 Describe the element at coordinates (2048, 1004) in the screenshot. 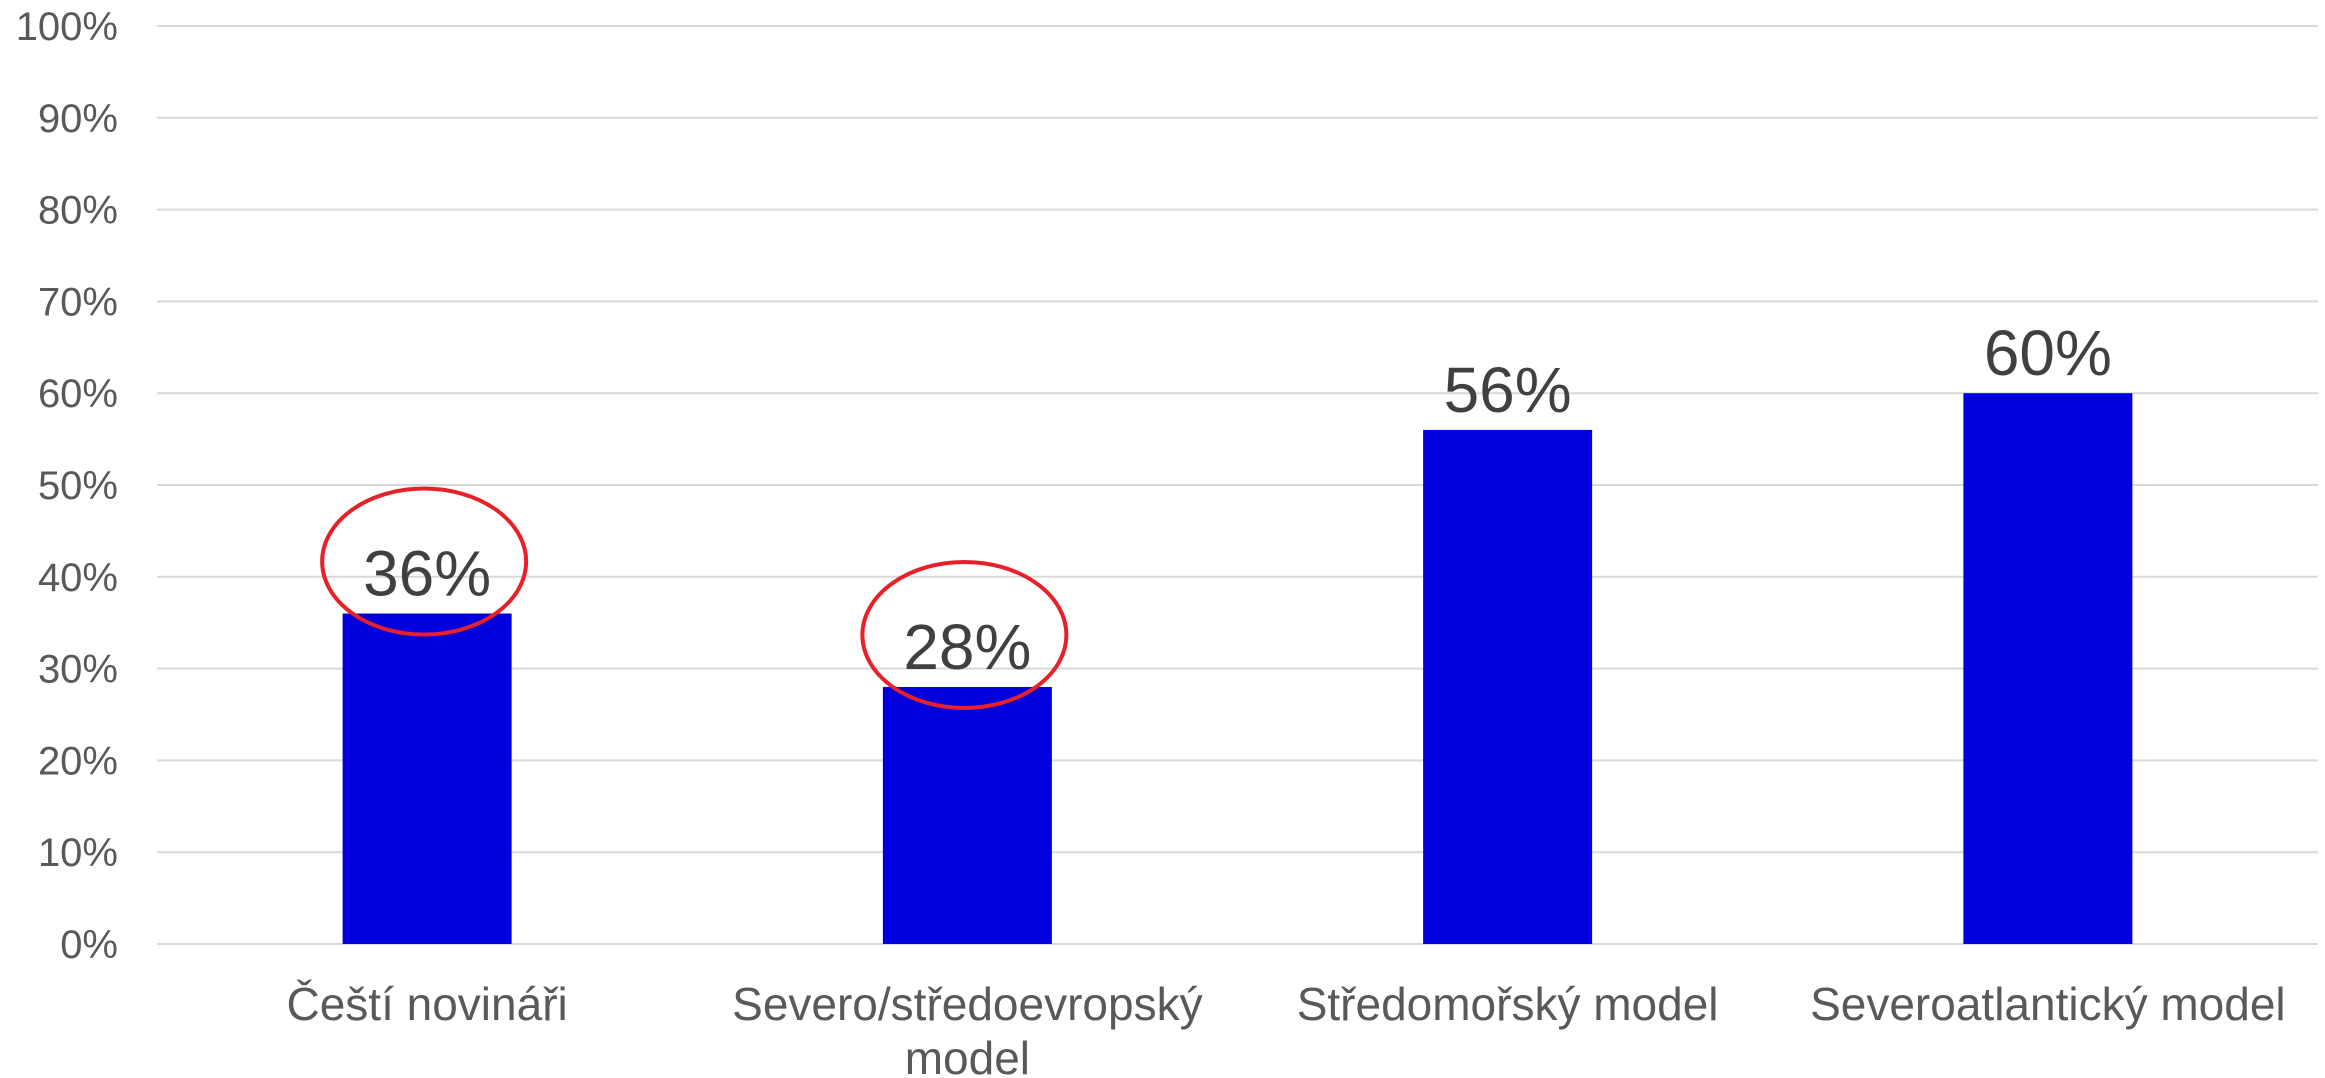

I see `x-category-label: Severoatlantický model` at that location.